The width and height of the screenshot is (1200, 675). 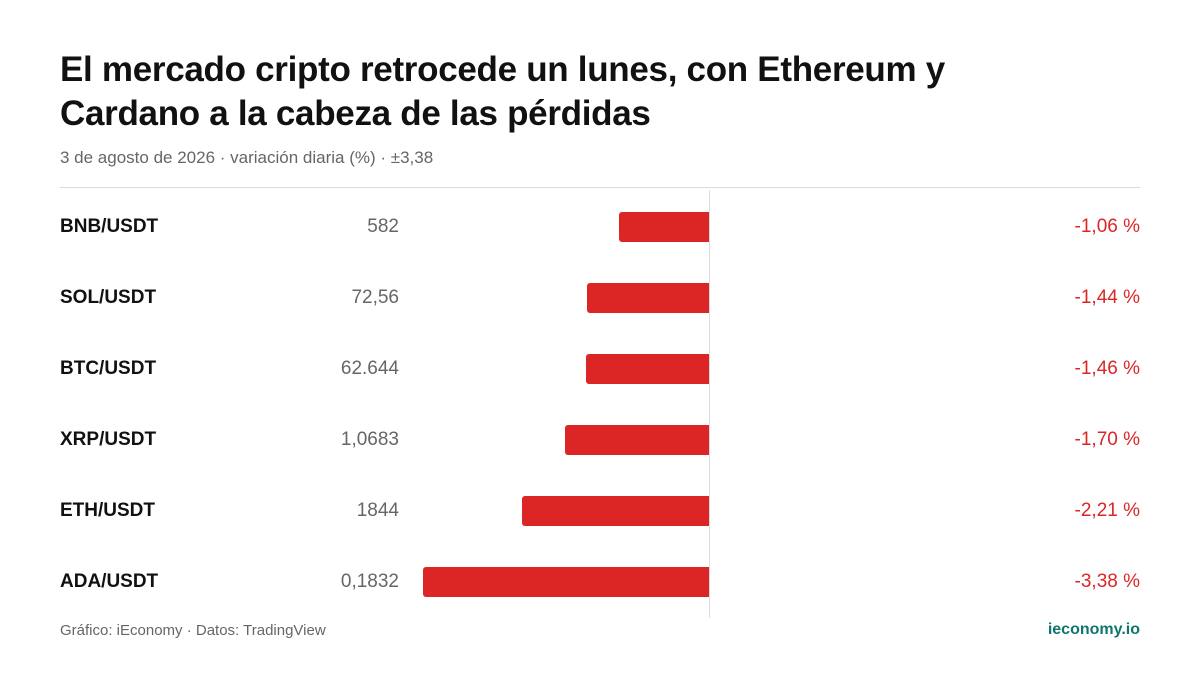 What do you see at coordinates (377, 510) in the screenshot?
I see `price-label: 1844` at bounding box center [377, 510].